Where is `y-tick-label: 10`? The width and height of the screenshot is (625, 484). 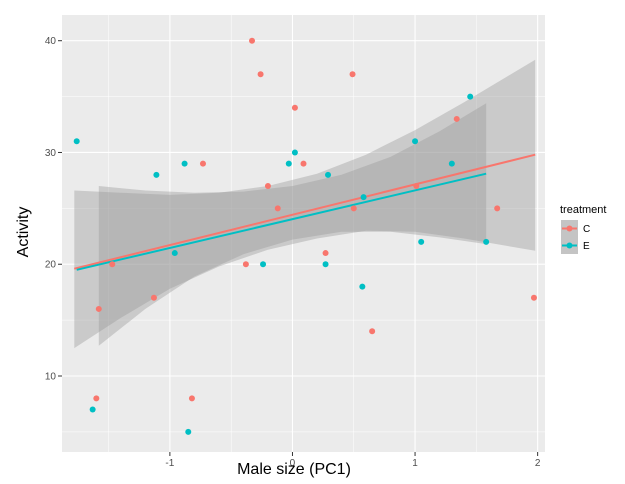 y-tick-label: 10 is located at coordinates (51, 377).